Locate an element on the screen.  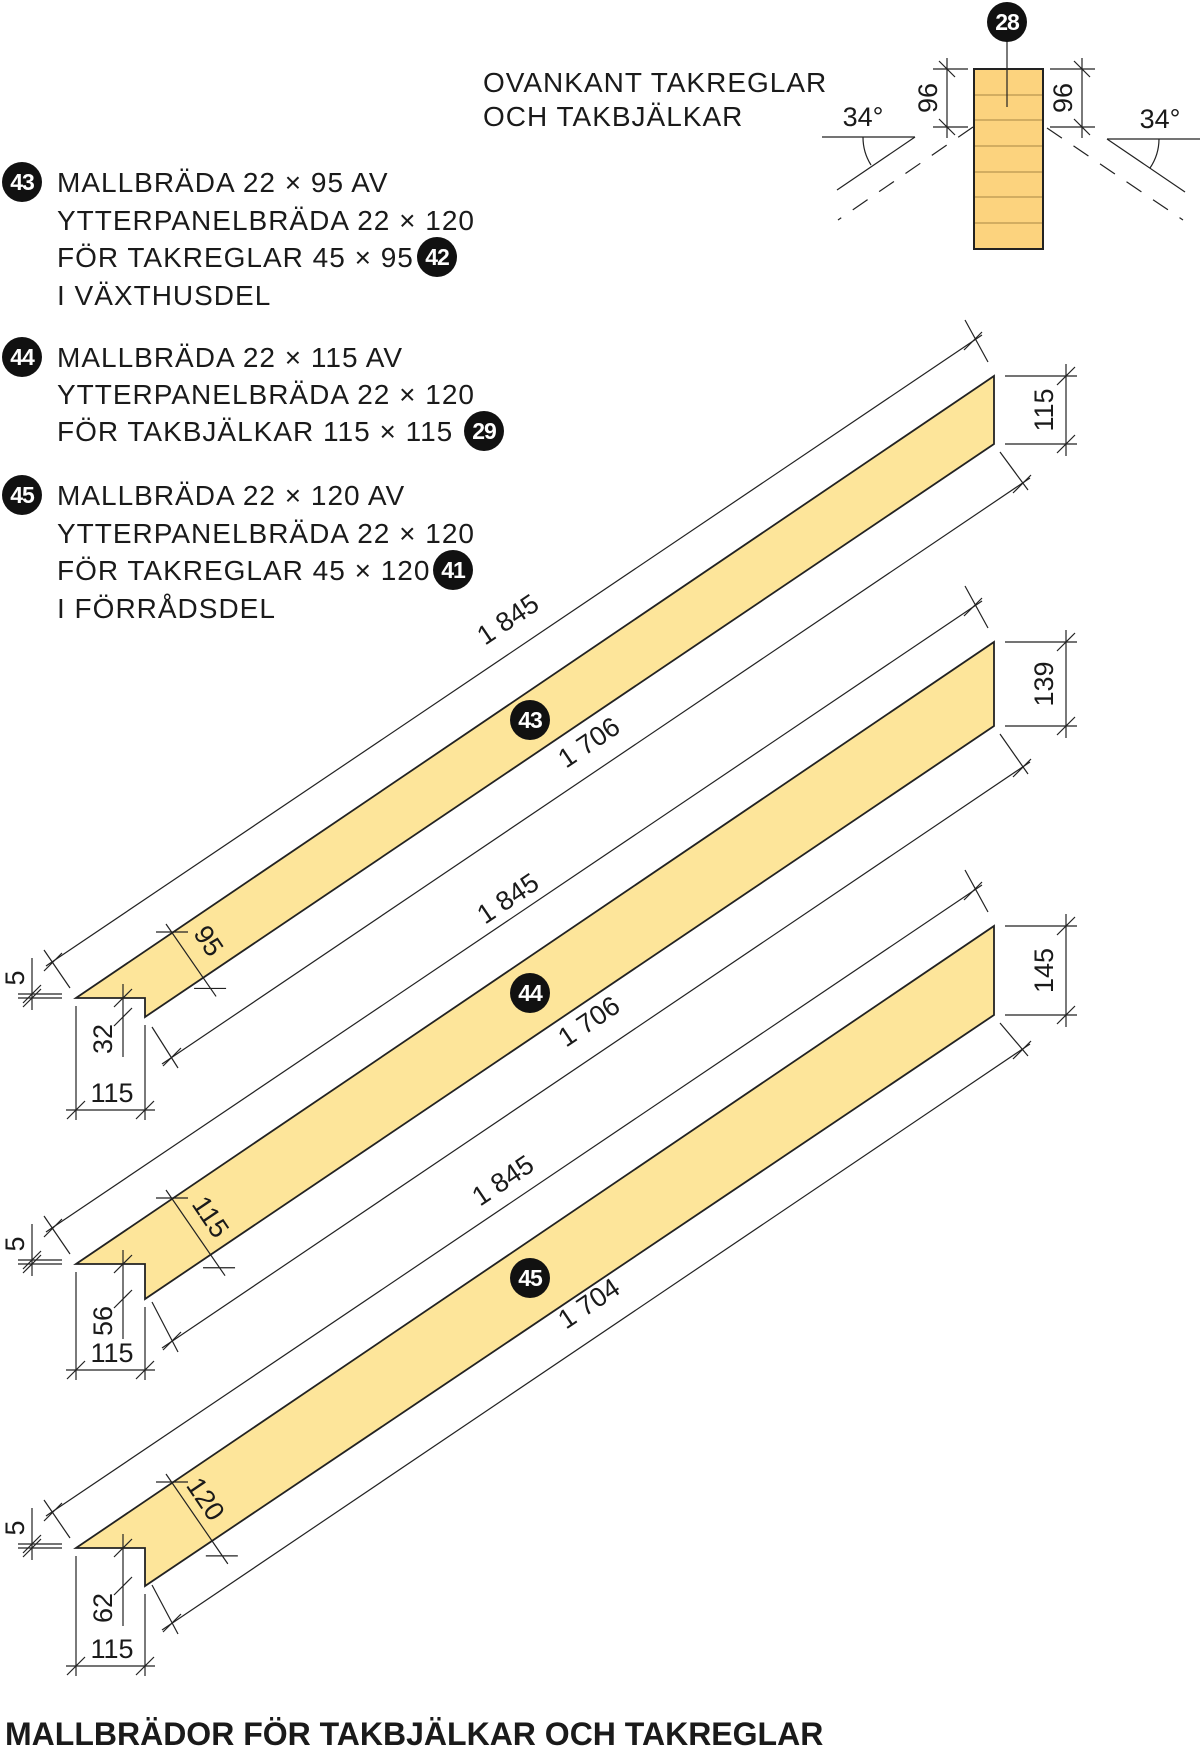
notch-depth-label: 56 is located at coordinates (103, 1321).